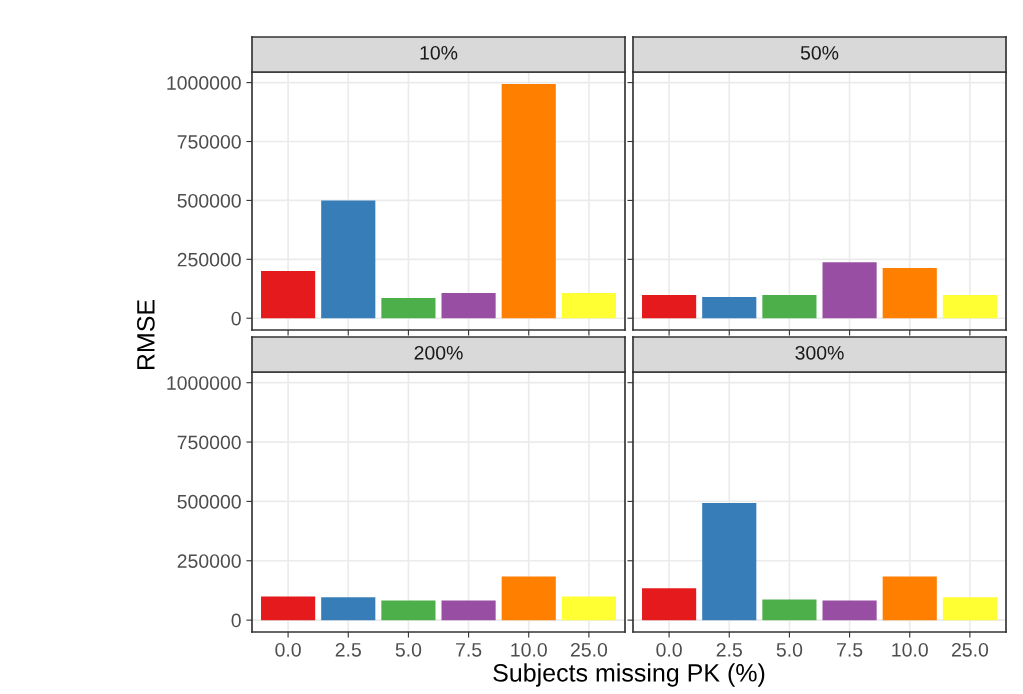 Image resolution: width=1023 pixels, height=694 pixels. I want to click on chart-title: 300%, so click(819, 352).